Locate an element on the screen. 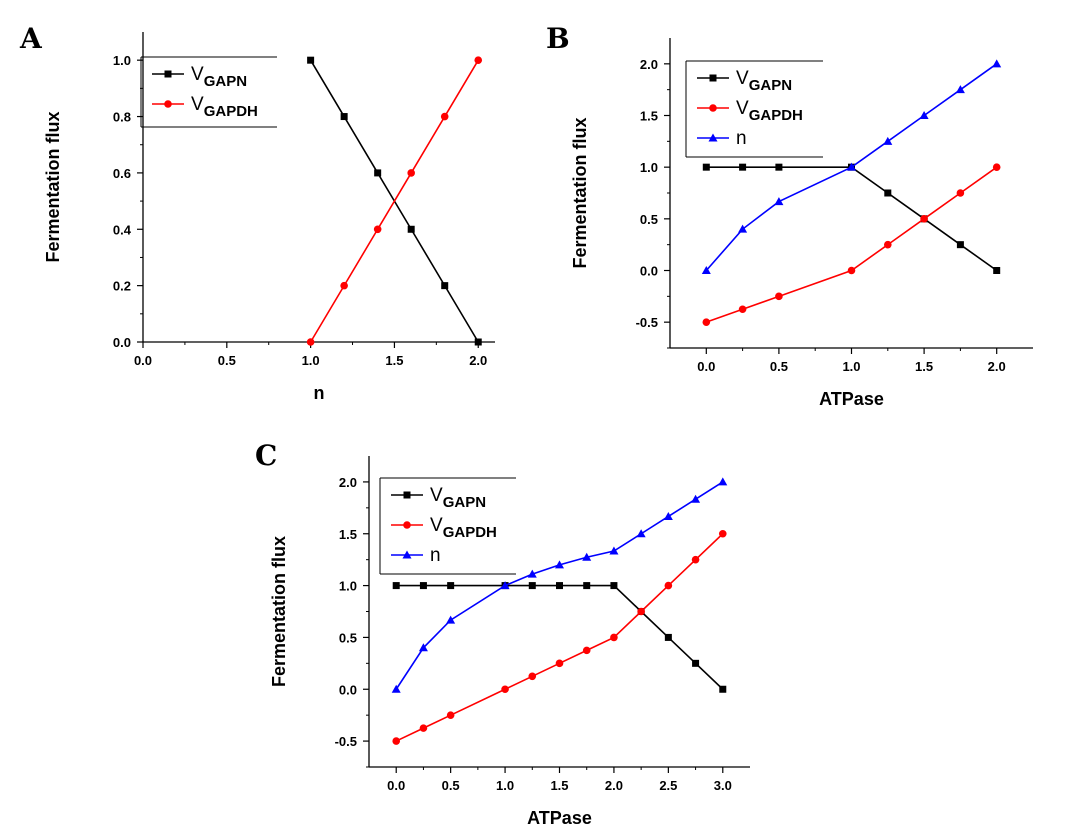 The height and width of the screenshot is (838, 1078). panel-letter: A is located at coordinates (31, 38).